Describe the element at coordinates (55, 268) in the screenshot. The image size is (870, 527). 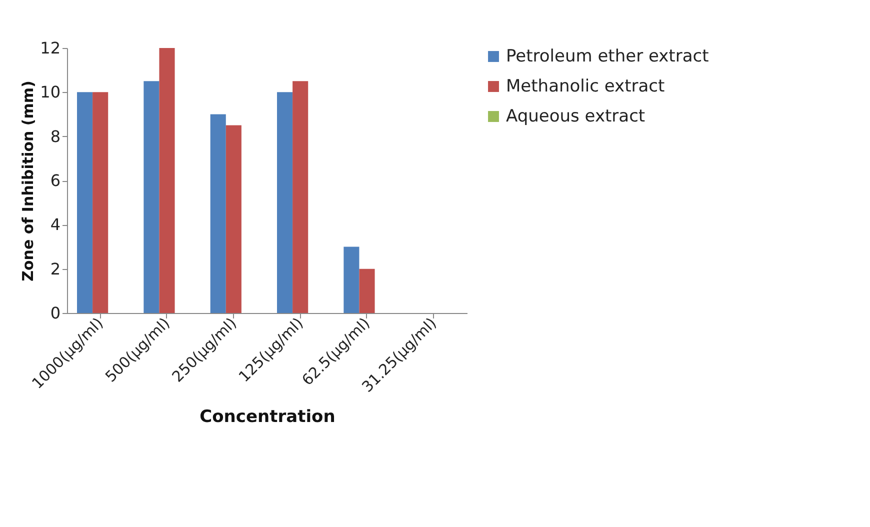
I see `y-tick-label: 2` at that location.